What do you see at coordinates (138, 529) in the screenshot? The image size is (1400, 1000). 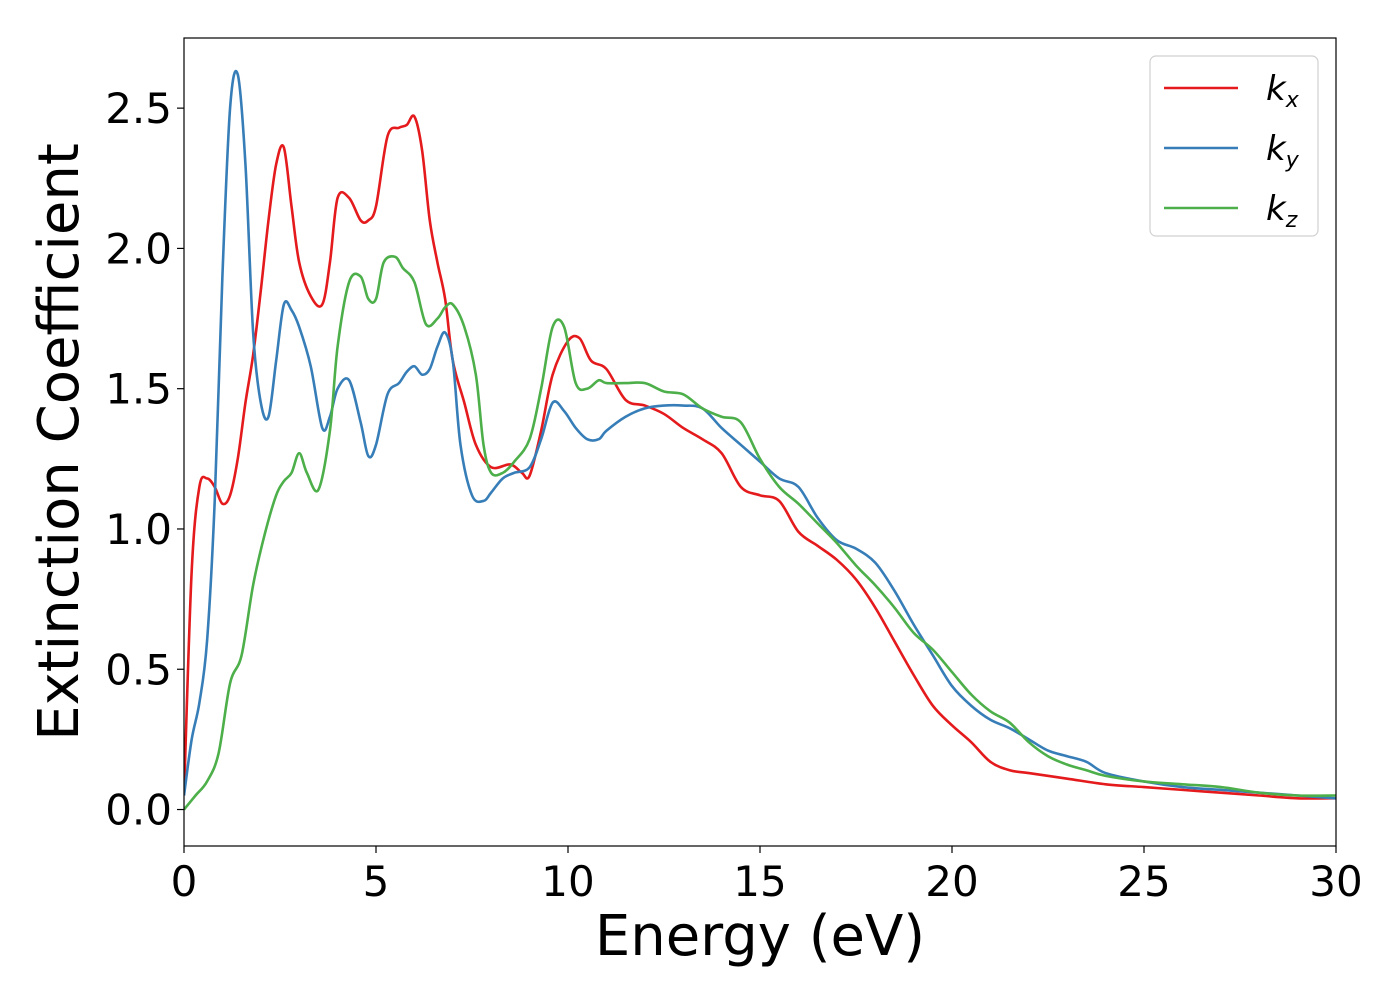 I see `y-tick-label: 1.0` at bounding box center [138, 529].